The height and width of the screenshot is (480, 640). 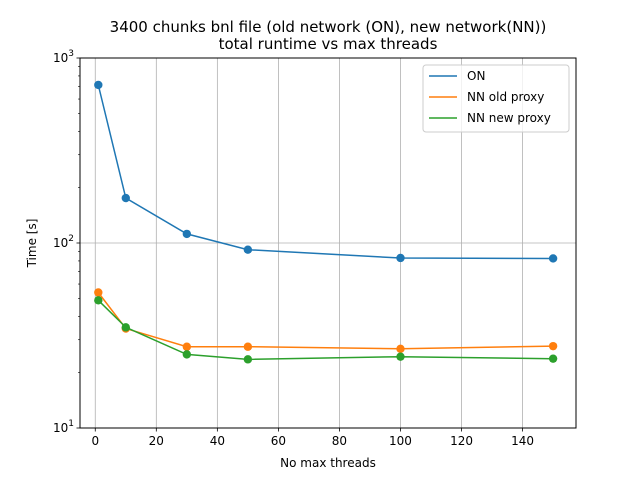 What do you see at coordinates (328, 463) in the screenshot?
I see `x-axis-label: No max threads` at bounding box center [328, 463].